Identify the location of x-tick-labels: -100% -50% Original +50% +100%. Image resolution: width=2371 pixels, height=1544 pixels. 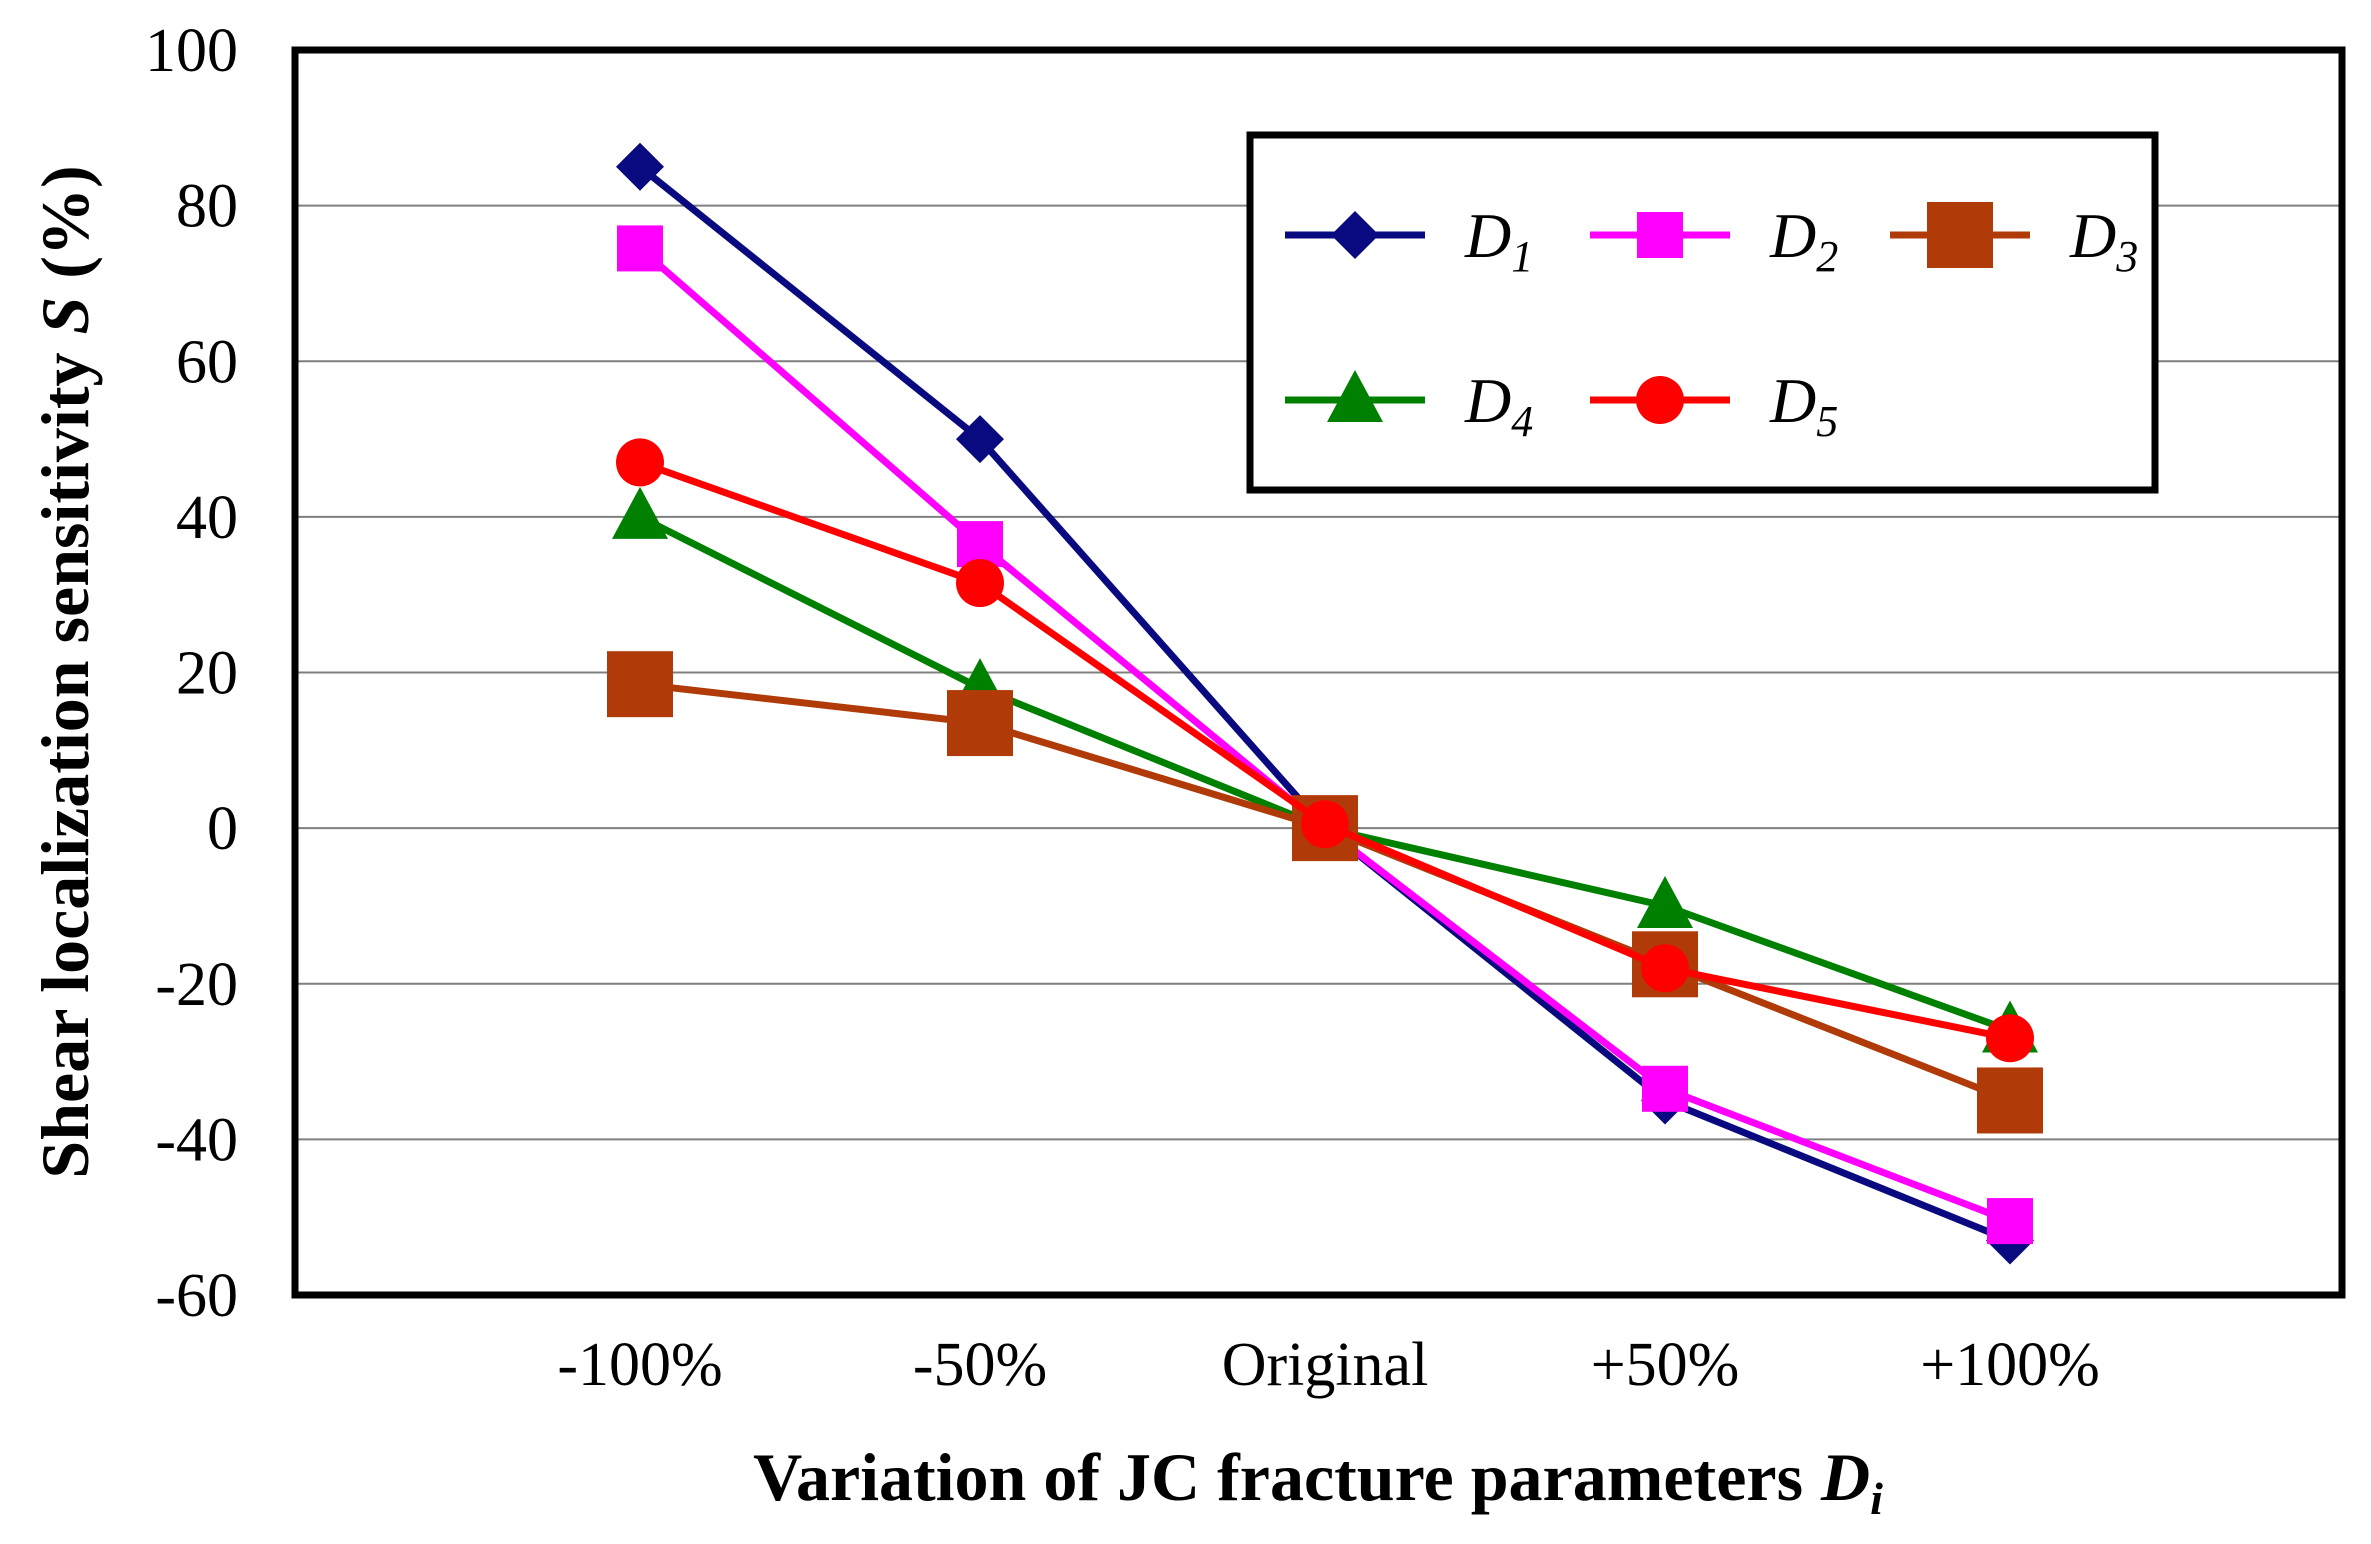
(1328, 1365).